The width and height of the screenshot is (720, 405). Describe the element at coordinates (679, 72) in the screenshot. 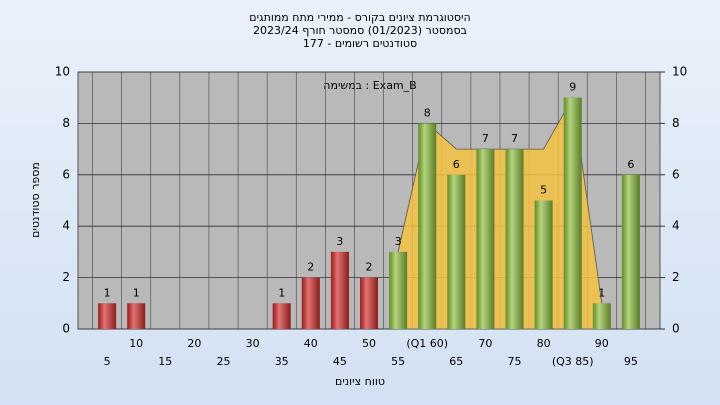

I see `y2-tick-label: 10` at that location.